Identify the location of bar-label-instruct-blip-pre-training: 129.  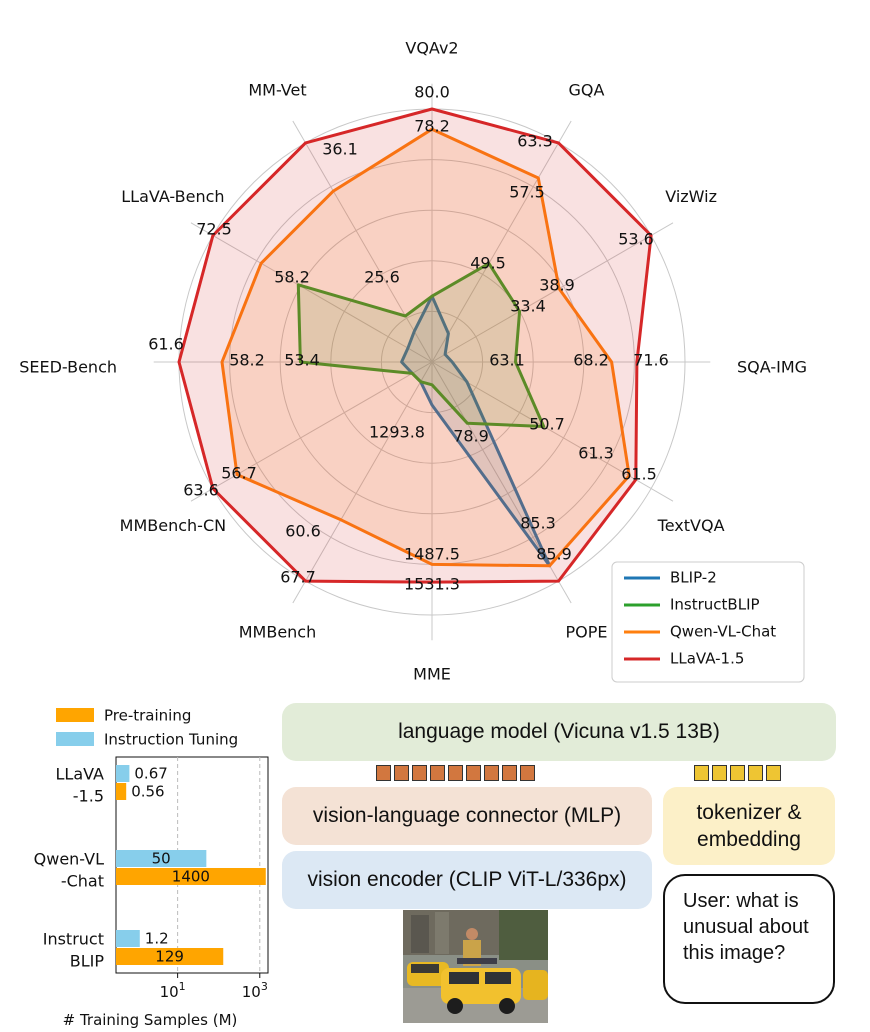
(169, 957).